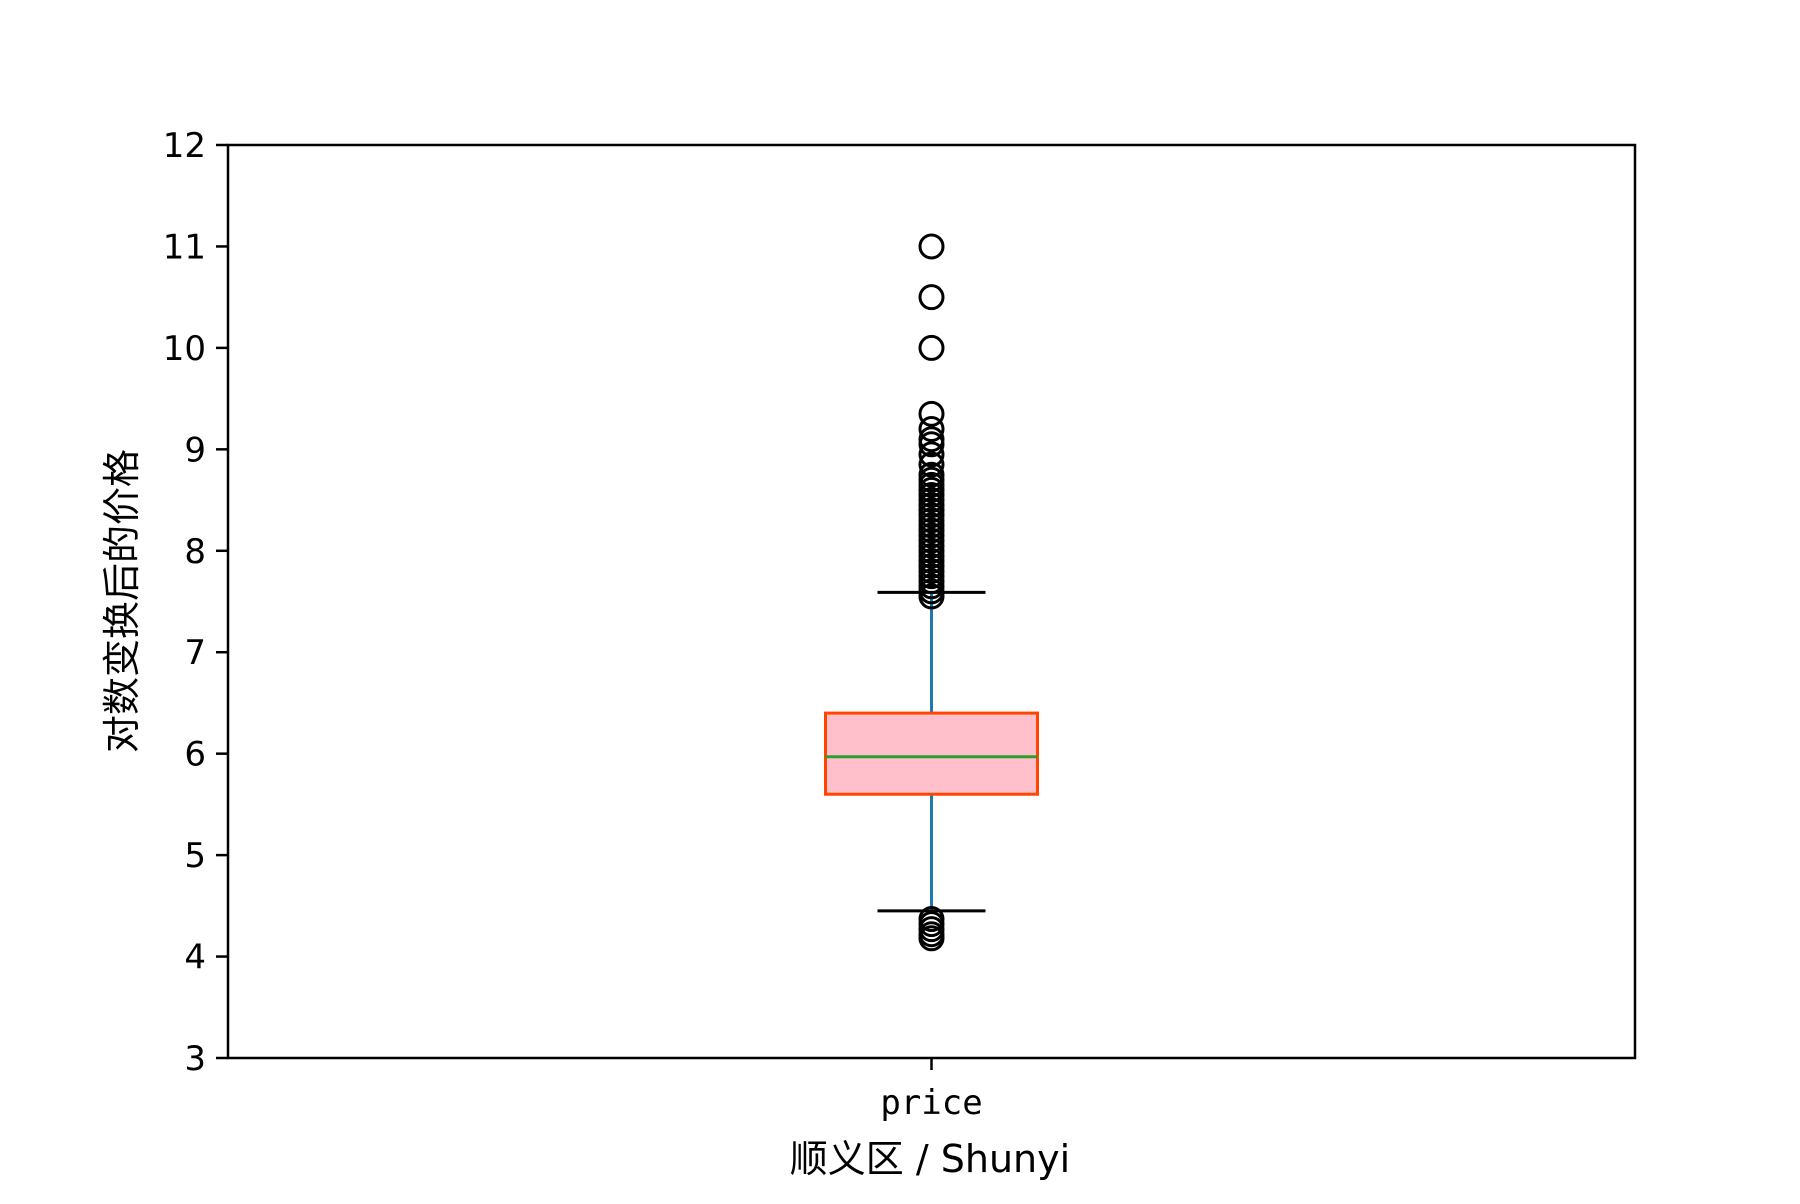  I want to click on y-tick-label: 7, so click(195, 653).